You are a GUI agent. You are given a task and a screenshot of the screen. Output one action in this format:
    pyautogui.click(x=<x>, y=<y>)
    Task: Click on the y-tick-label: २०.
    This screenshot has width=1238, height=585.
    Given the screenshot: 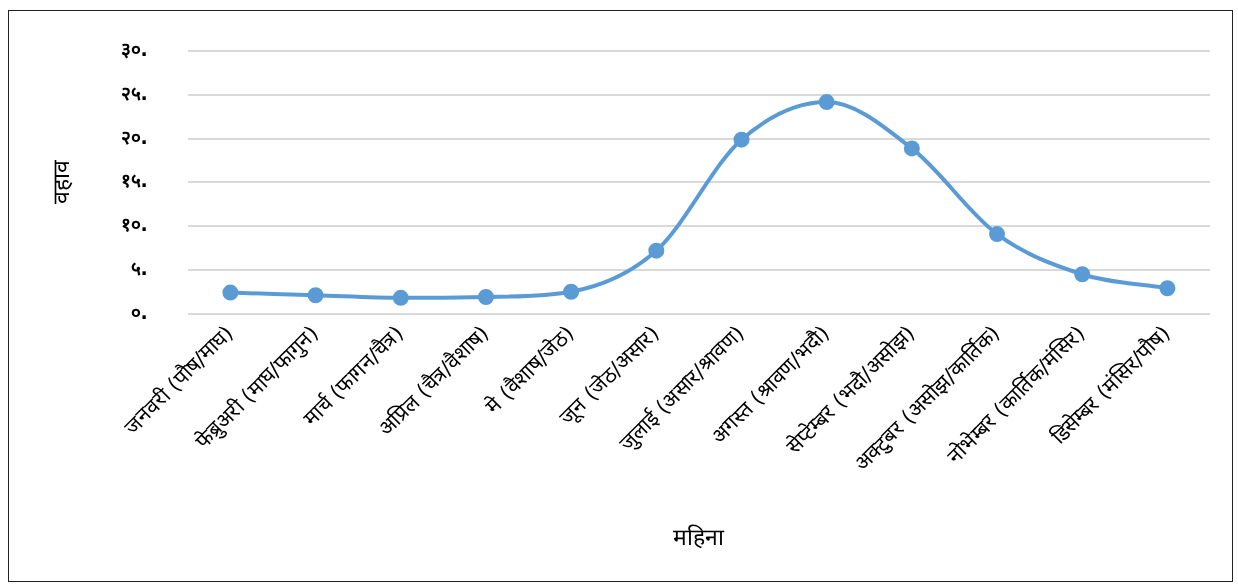 What is the action you would take?
    pyautogui.click(x=134, y=136)
    